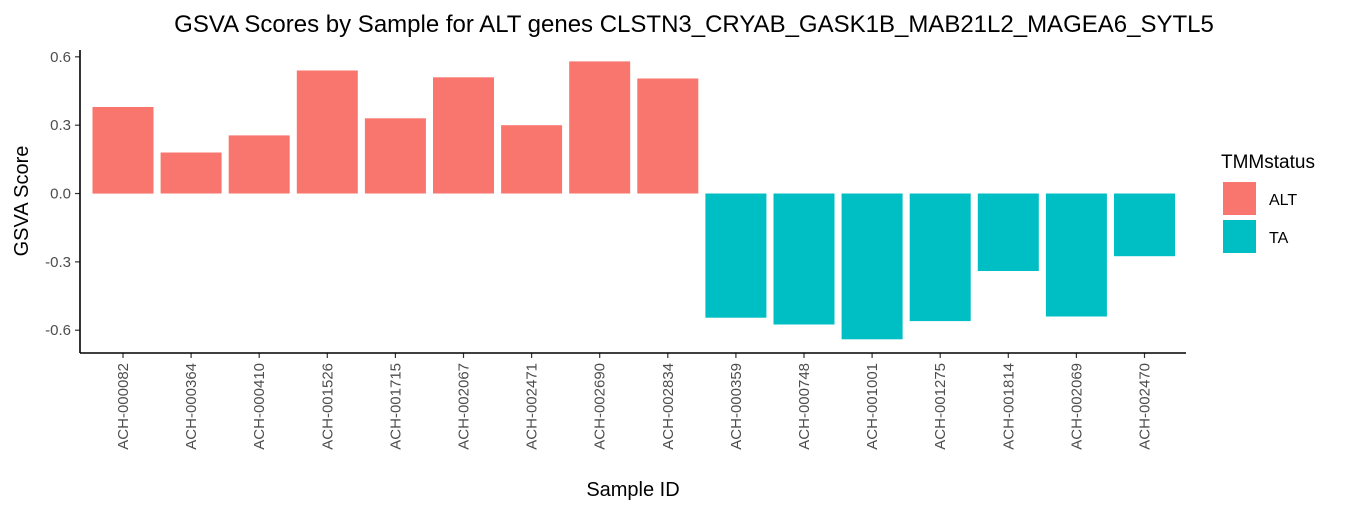 The height and width of the screenshot is (512, 1360). I want to click on y-tick-label: 0.0, so click(60, 194).